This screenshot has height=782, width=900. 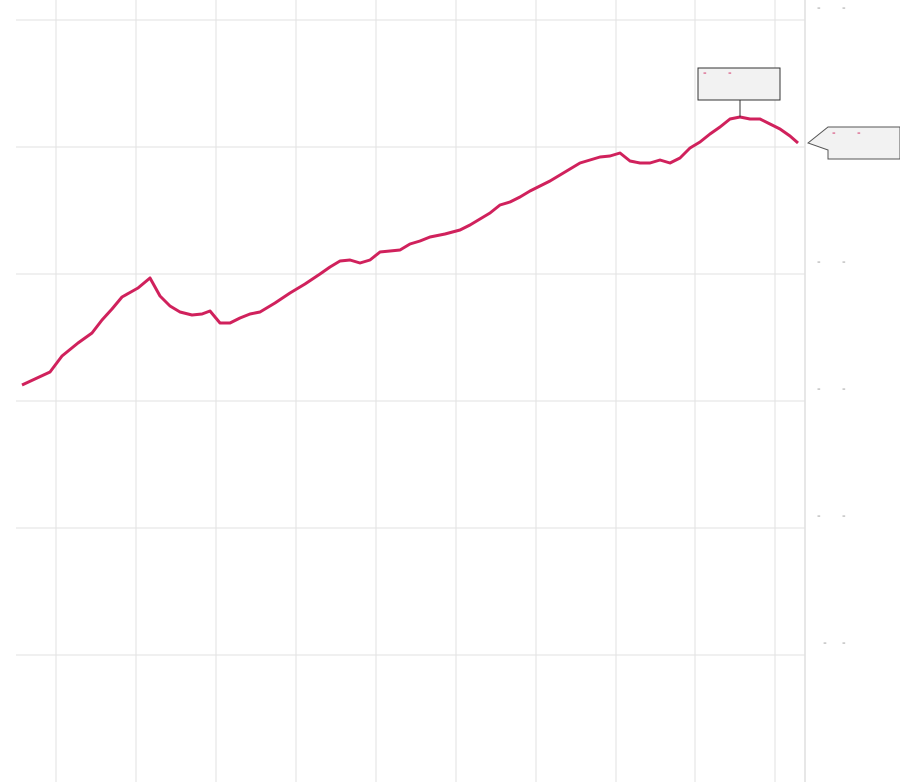 I want to click on value-callout, so click(x=853, y=143).